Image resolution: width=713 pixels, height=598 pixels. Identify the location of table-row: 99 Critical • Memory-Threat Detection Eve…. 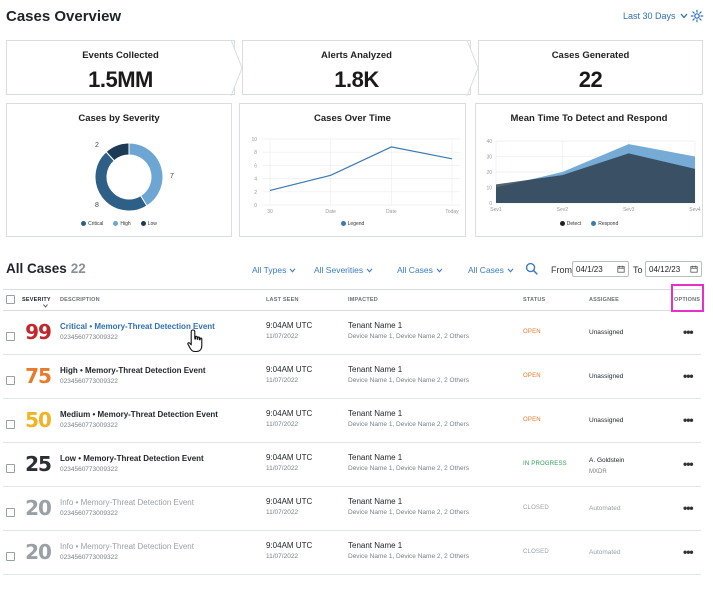
(352, 333).